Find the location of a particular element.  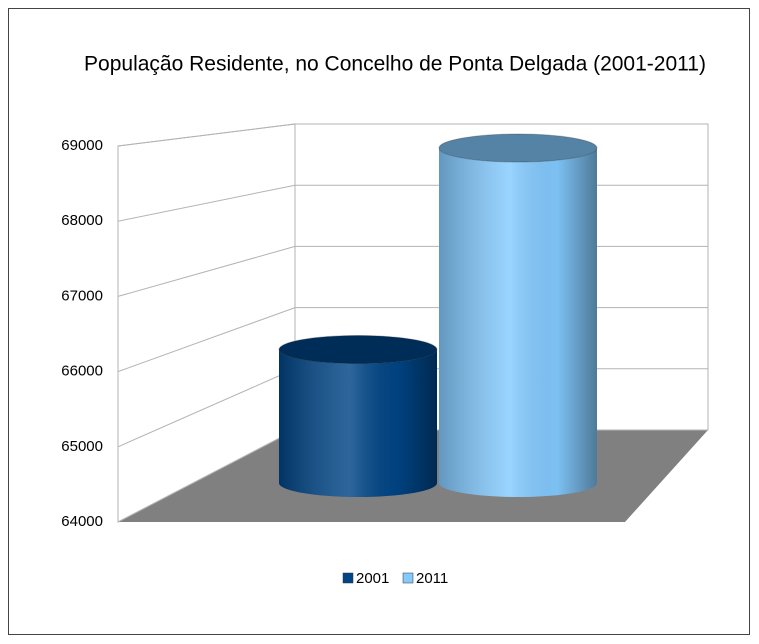

legend-label: 2001 is located at coordinates (372, 578).